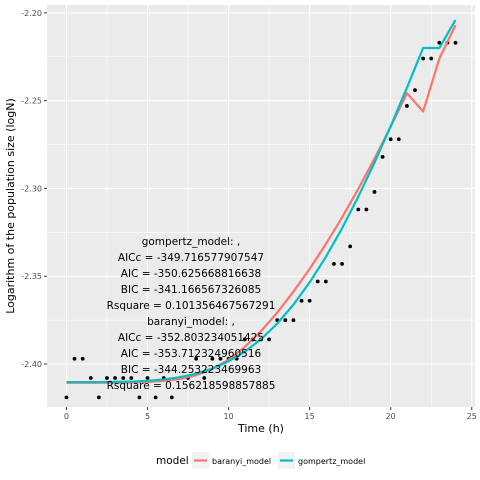  I want to click on x-tick-label: 20, so click(391, 416).